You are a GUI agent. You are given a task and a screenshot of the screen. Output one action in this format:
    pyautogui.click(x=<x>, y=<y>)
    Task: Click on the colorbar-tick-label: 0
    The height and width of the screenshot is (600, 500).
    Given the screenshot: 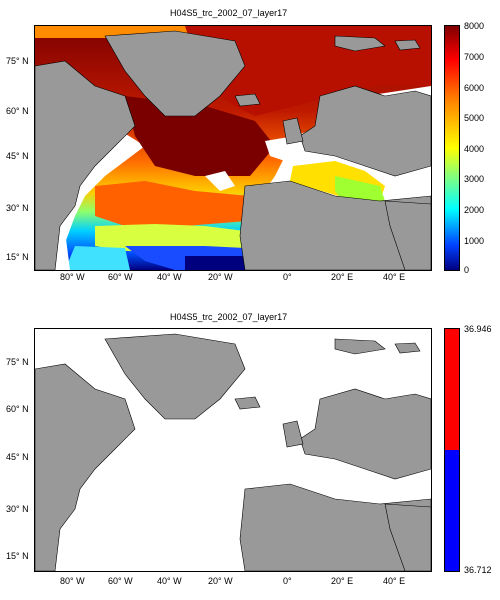 What is the action you would take?
    pyautogui.click(x=467, y=270)
    